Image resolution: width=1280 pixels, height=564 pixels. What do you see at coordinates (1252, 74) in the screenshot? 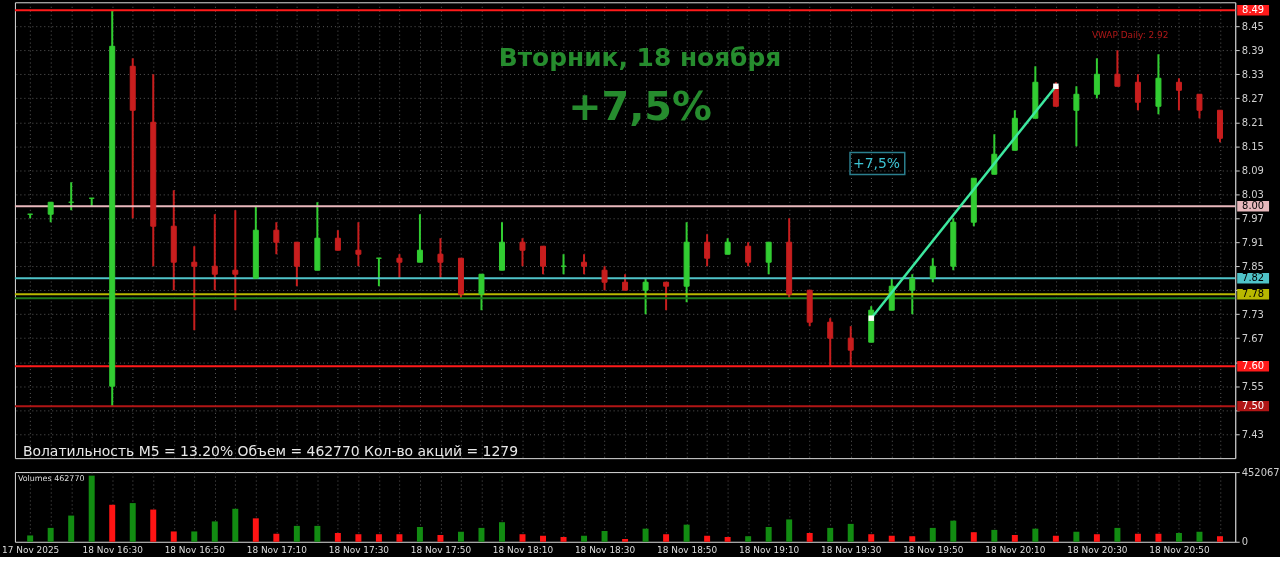
I see `y-tick-label: 8.33` at bounding box center [1252, 74].